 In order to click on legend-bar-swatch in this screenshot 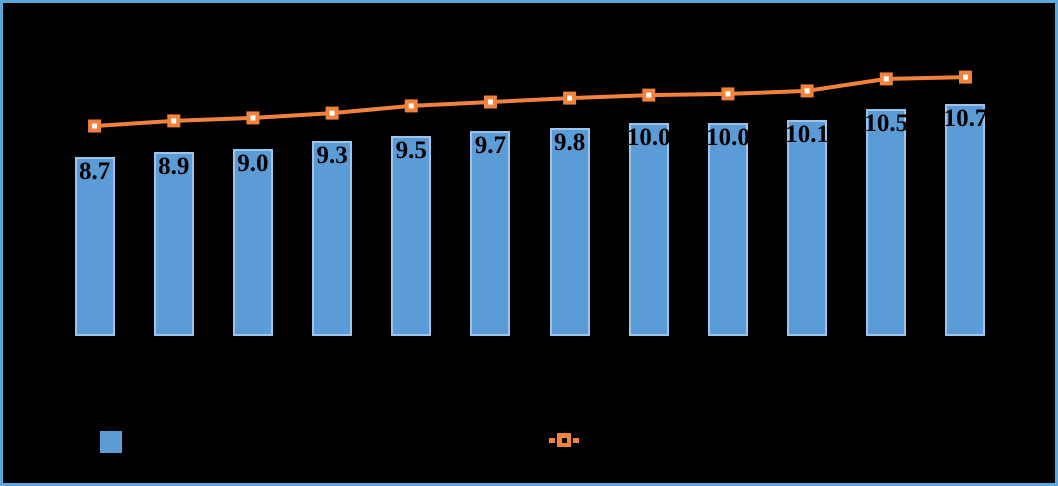, I will do `click(111, 442)`.